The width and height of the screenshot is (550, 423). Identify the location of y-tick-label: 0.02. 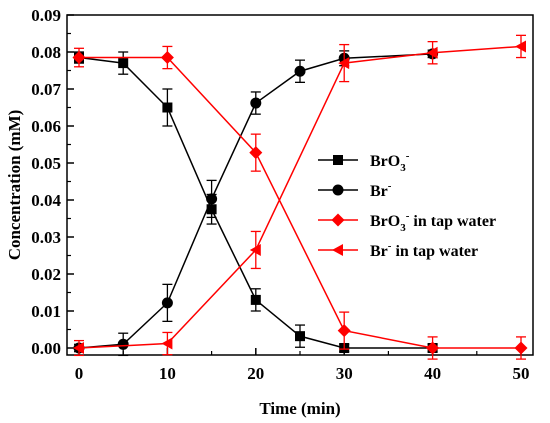
(46, 274).